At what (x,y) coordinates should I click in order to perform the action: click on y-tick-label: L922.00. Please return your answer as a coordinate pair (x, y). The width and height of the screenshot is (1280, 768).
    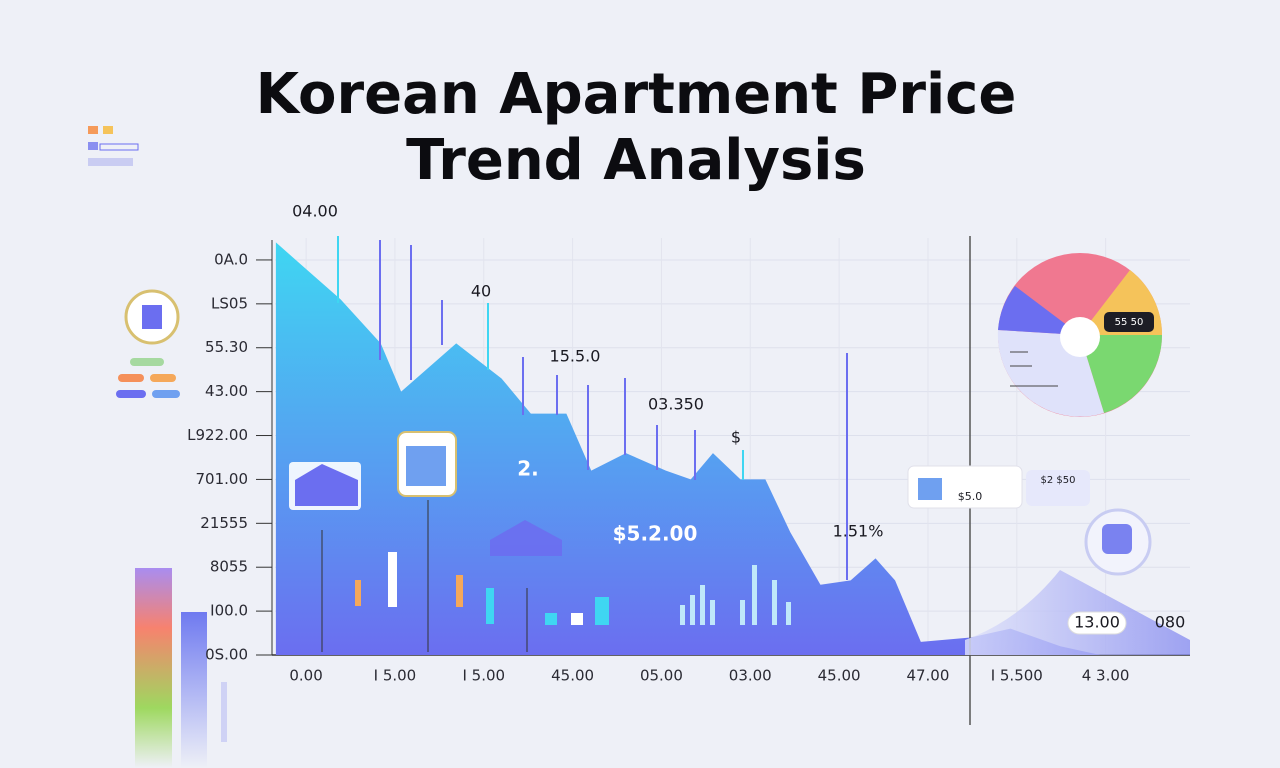
    Looking at the image, I should click on (217, 435).